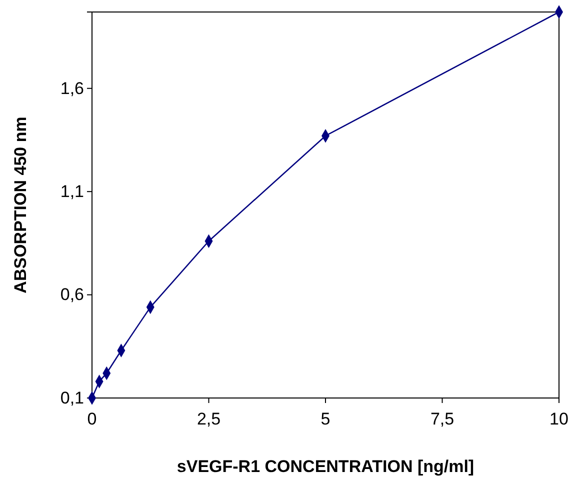 This screenshot has width=572, height=485. What do you see at coordinates (72, 398) in the screenshot?
I see `y-tick-label: 0,1` at bounding box center [72, 398].